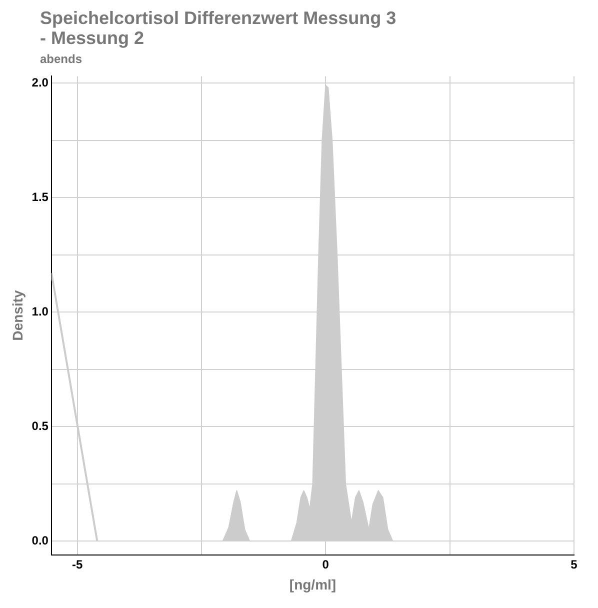 The image size is (598, 608). I want to click on y-tick-label: 0.5, so click(40, 425).